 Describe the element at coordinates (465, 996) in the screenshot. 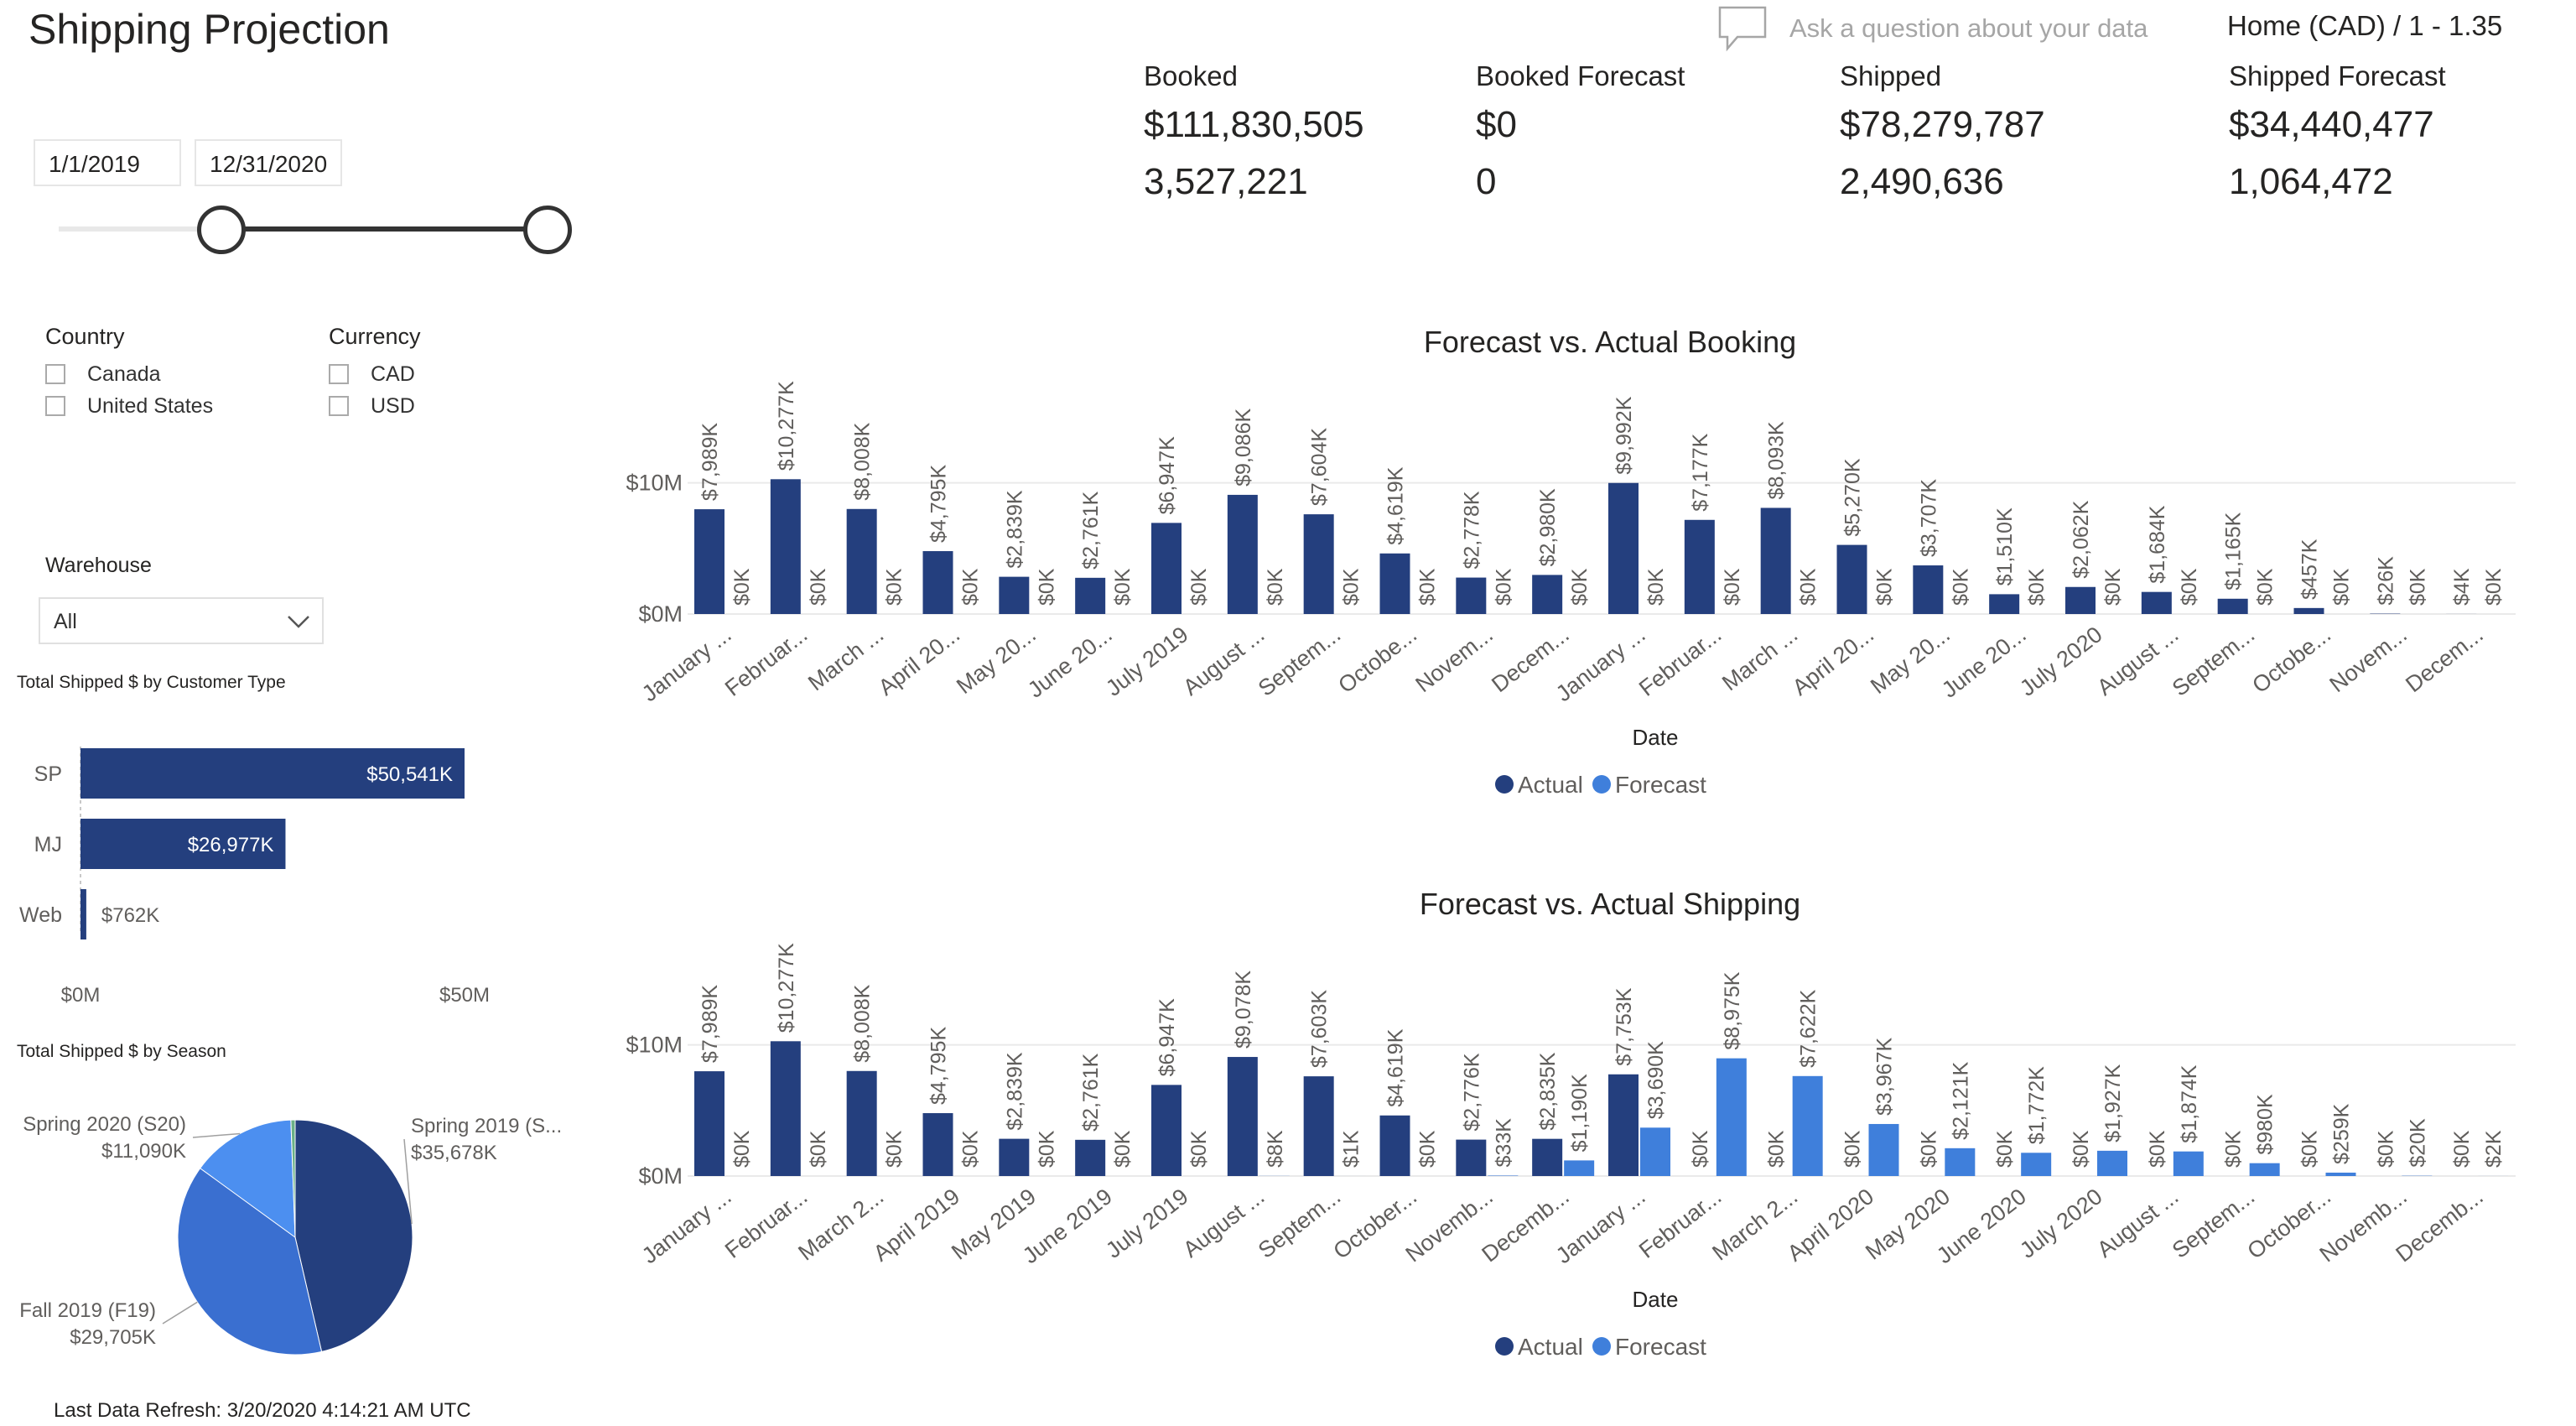

I see `x-tick-label: $50M` at that location.